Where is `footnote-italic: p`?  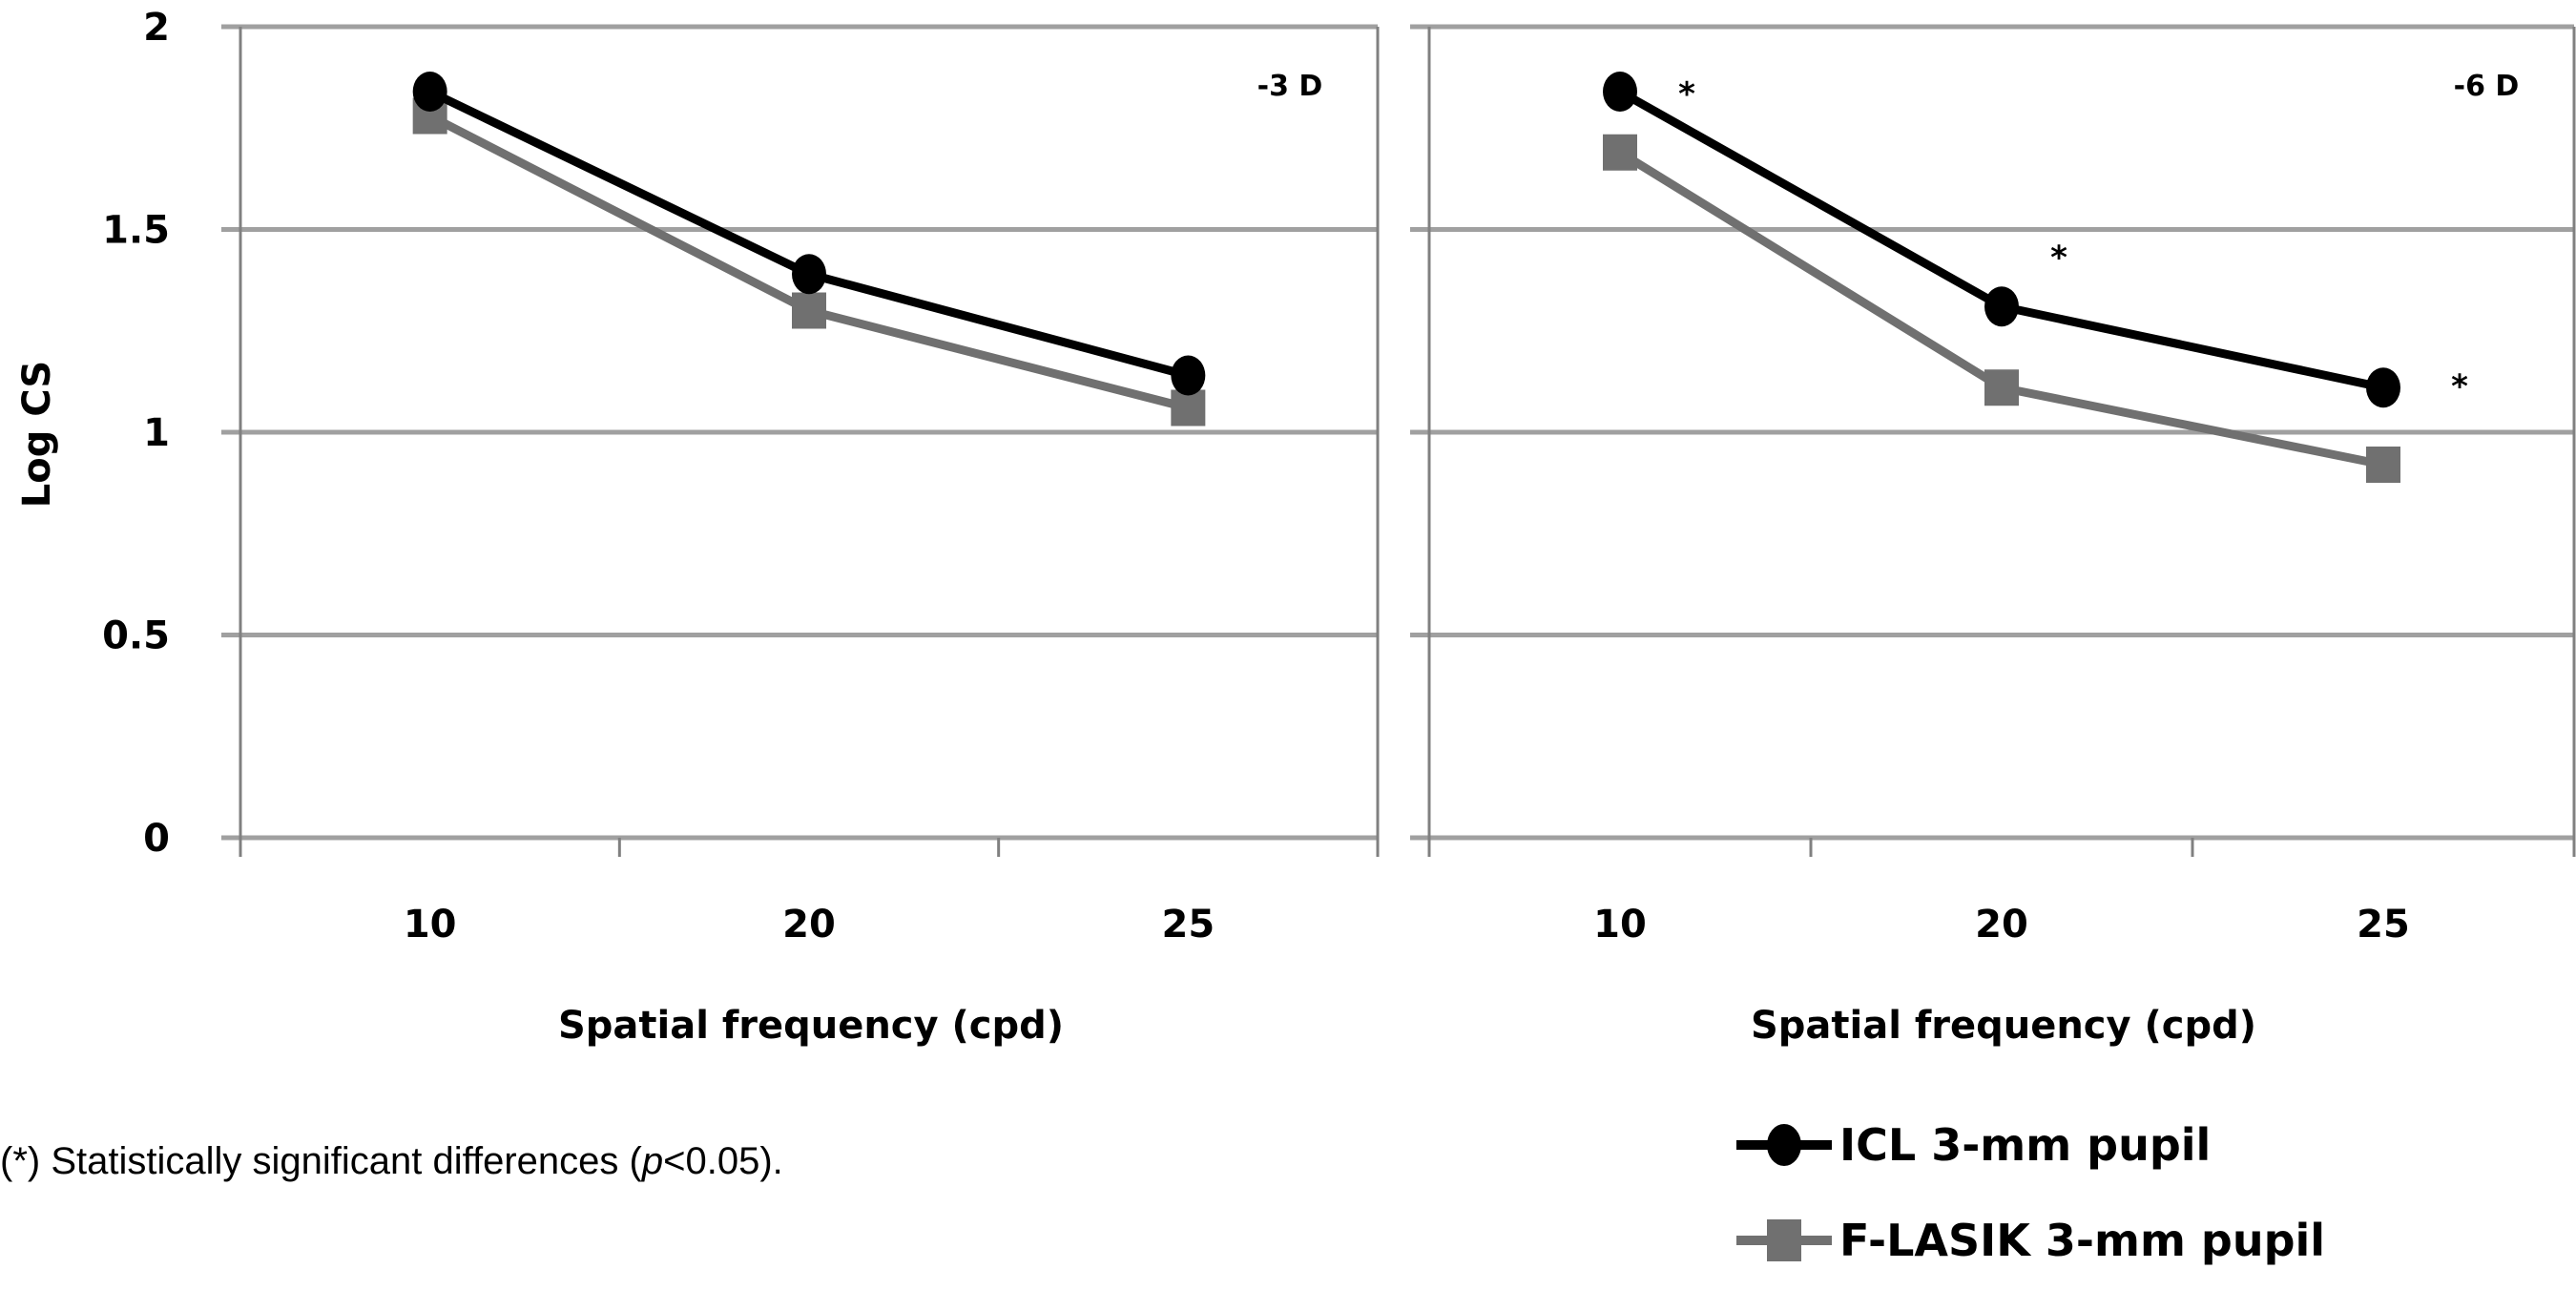 footnote-italic: p is located at coordinates (652, 1161).